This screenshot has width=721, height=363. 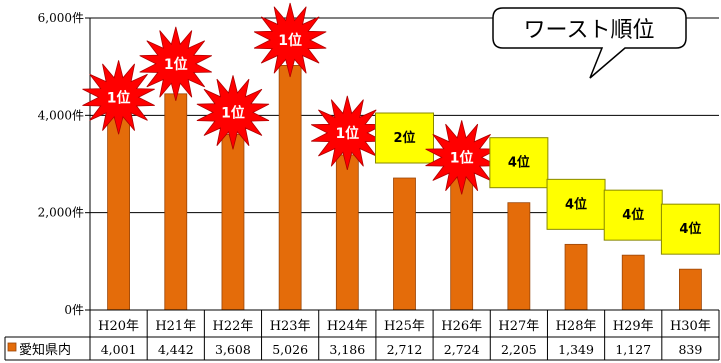 I want to click on category-label: H21年, so click(x=175, y=326).